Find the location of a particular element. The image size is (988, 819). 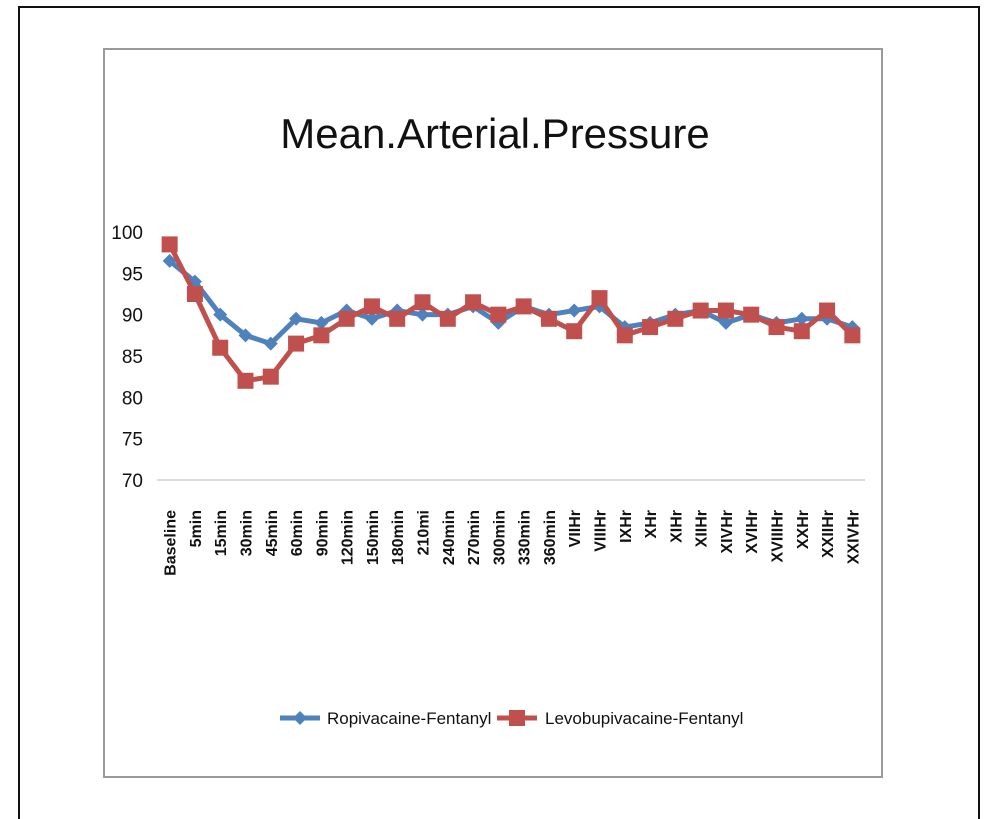

legend-label: Ropivacaine-Fentanyl is located at coordinates (409, 718).